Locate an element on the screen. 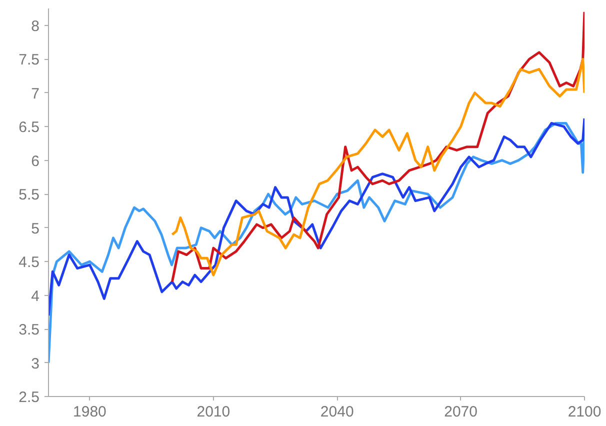 This screenshot has width=606, height=426. y-tick-label: 5 is located at coordinates (35, 229).